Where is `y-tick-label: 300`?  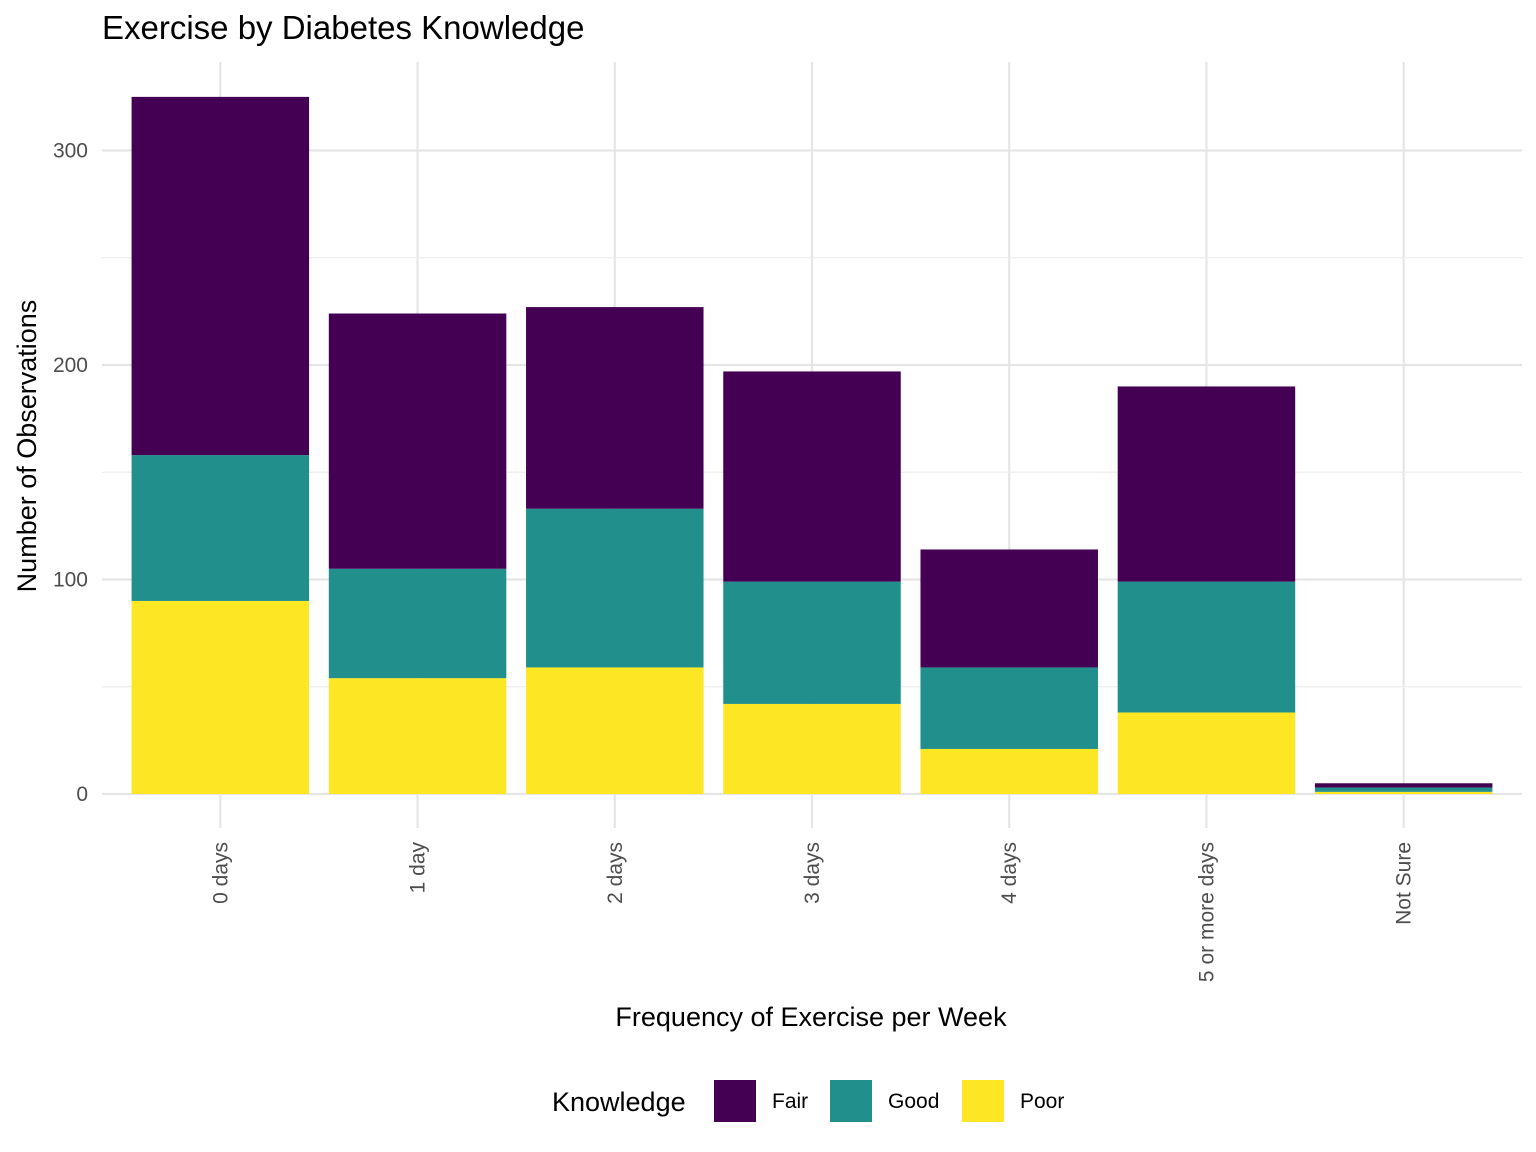 y-tick-label: 300 is located at coordinates (70, 151).